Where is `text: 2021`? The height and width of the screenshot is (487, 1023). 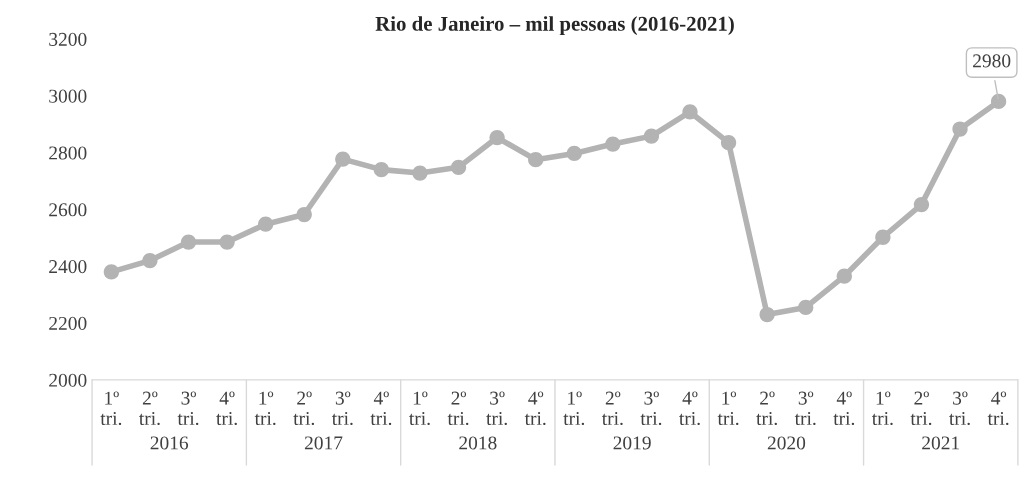 text: 2021 is located at coordinates (941, 443).